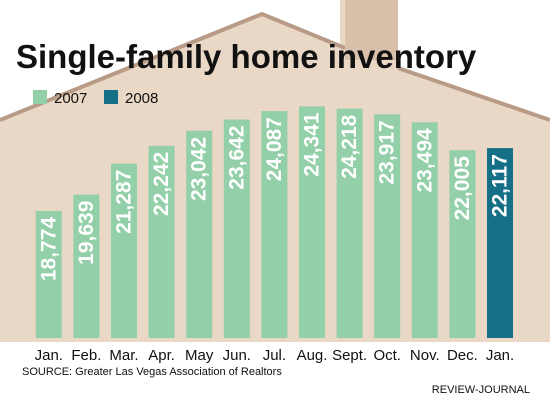 The width and height of the screenshot is (550, 402). What do you see at coordinates (86, 355) in the screenshot?
I see `x-tick-label-1: Feb.` at bounding box center [86, 355].